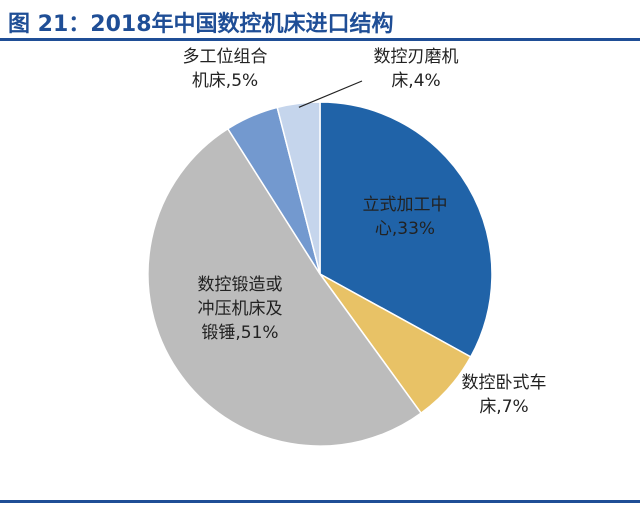 Image resolution: width=640 pixels, height=511 pixels. What do you see at coordinates (330, 94) in the screenshot?
I see `leader-line` at bounding box center [330, 94].